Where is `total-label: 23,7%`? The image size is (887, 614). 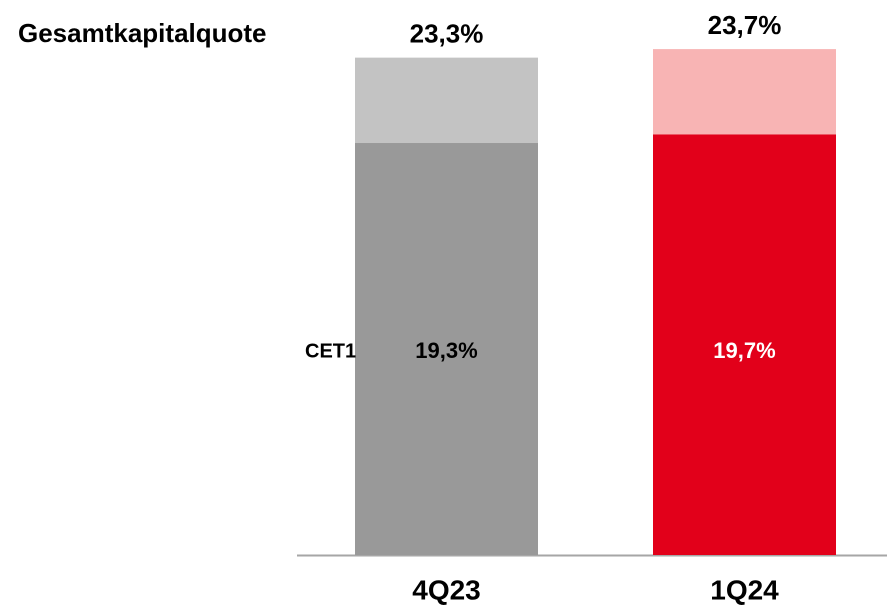 total-label: 23,7% is located at coordinates (745, 25).